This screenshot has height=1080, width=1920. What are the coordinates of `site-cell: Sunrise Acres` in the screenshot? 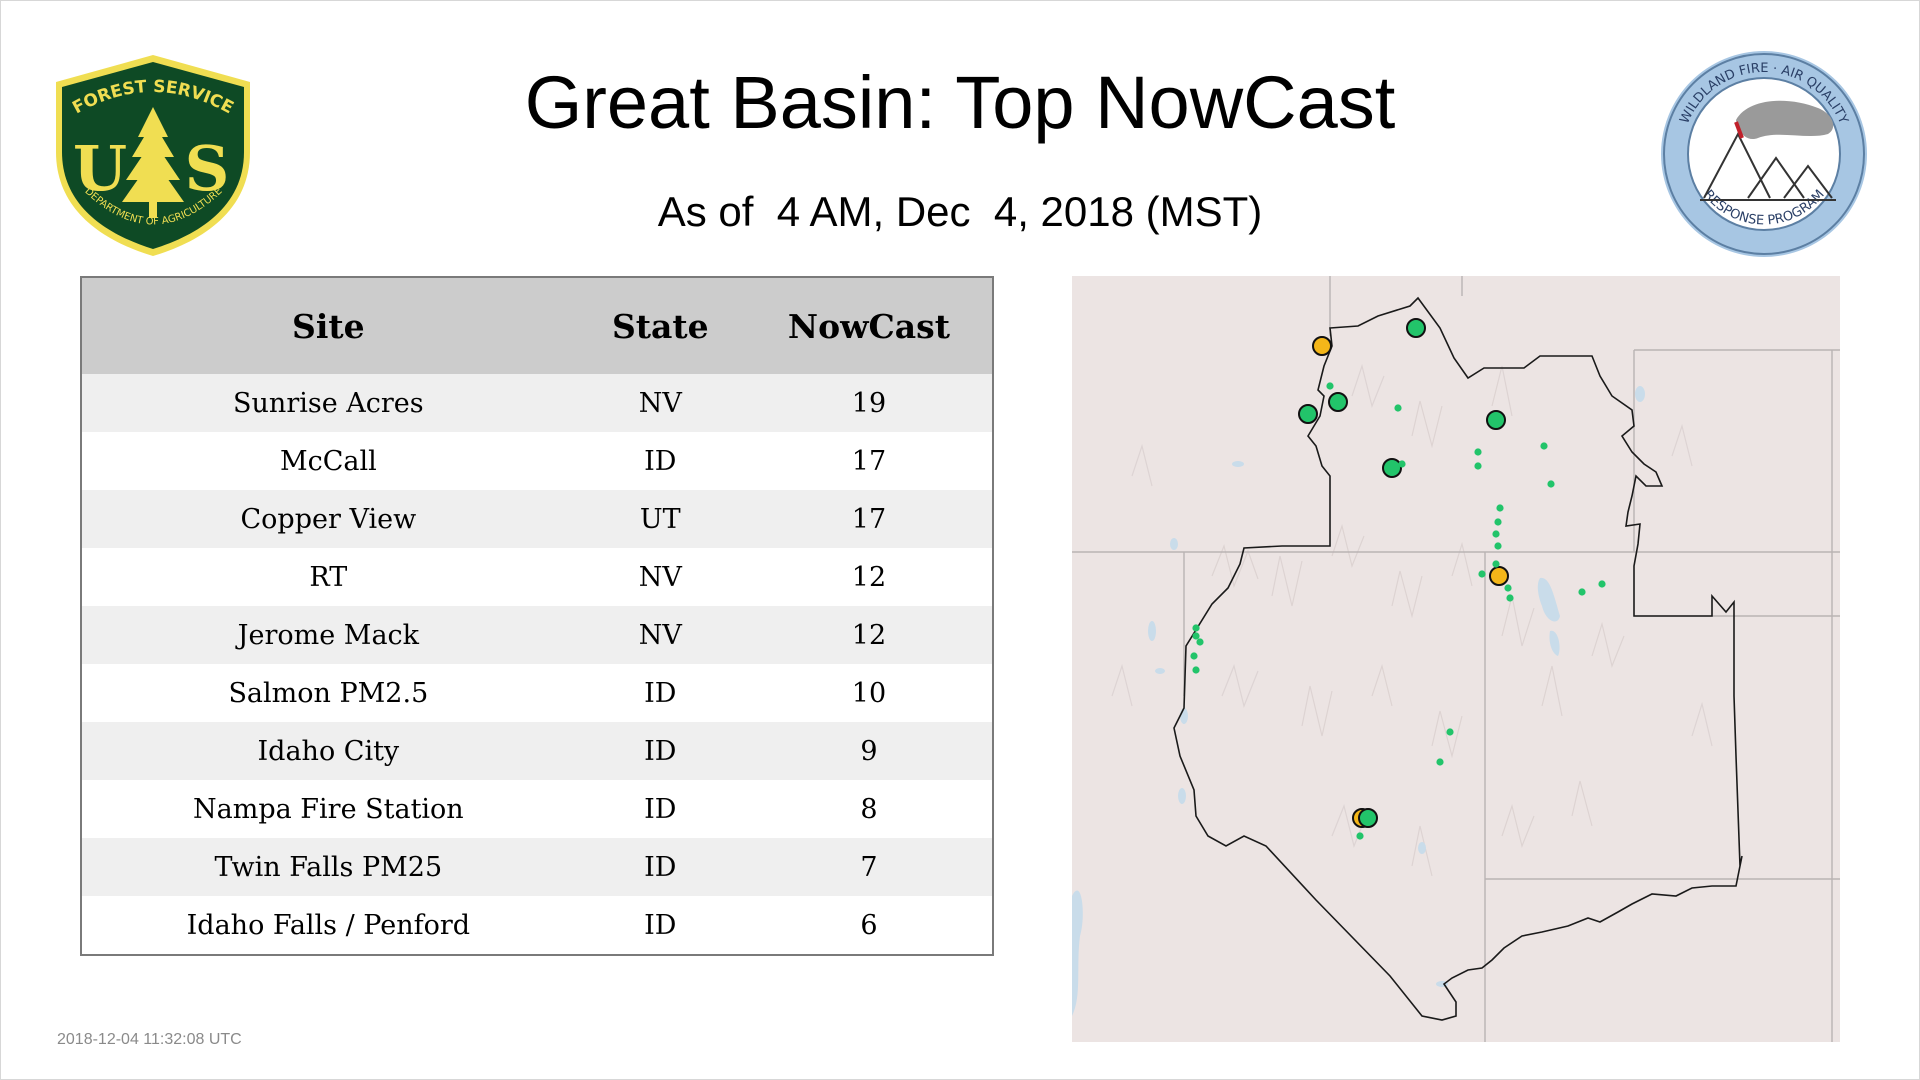 It's located at (328, 403).